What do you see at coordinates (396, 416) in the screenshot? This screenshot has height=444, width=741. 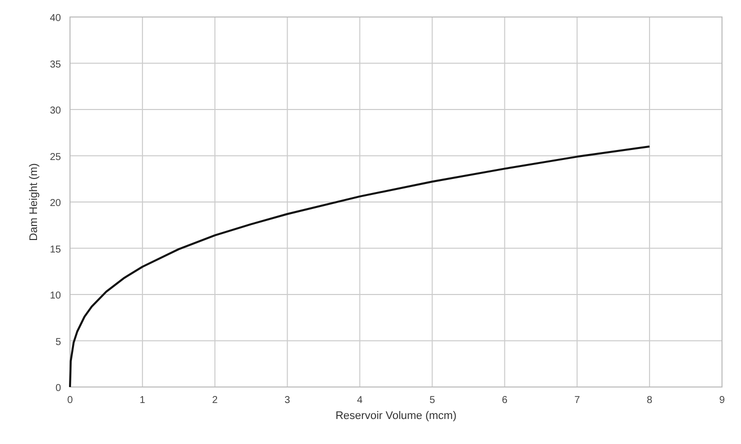 I see `x-axis-title: Reservoir Volume (mcm)` at bounding box center [396, 416].